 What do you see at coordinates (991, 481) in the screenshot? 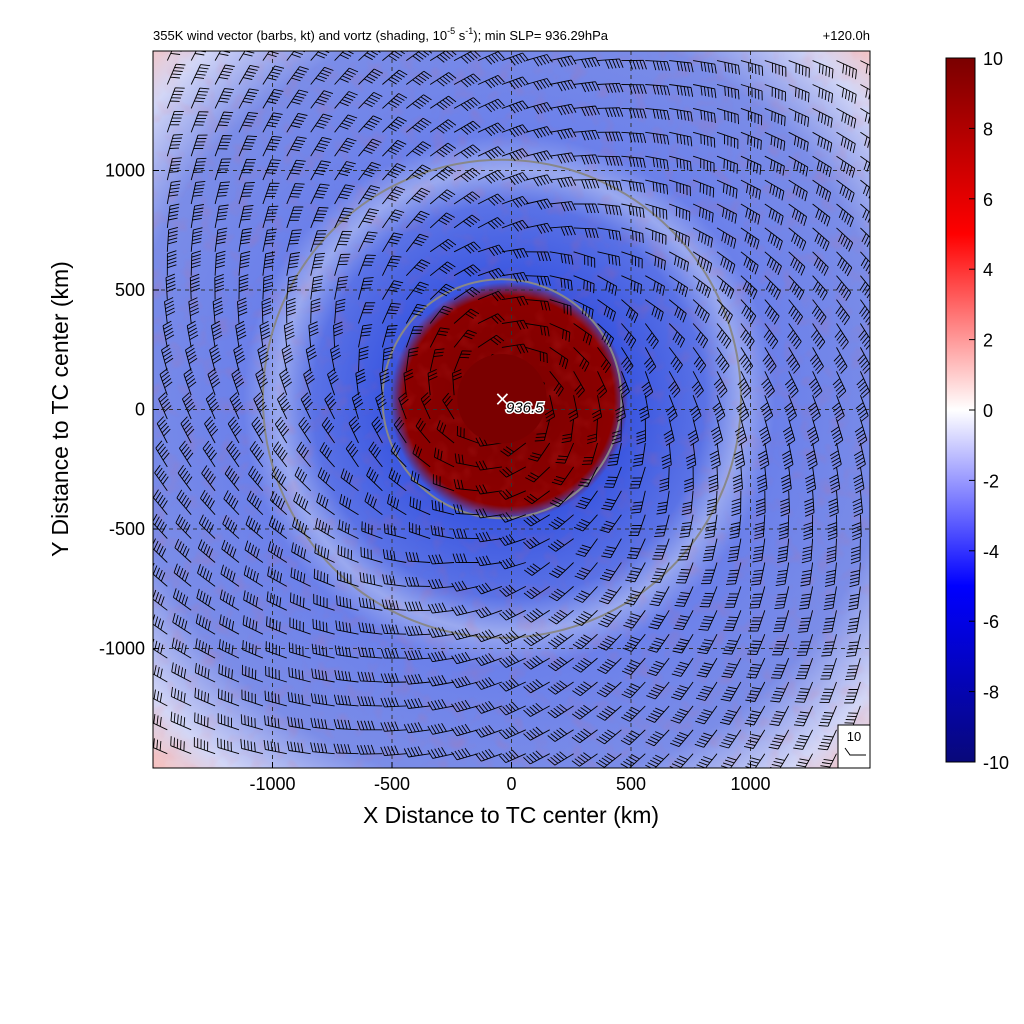
I see `colorbar-tick-label: -2` at bounding box center [991, 481].